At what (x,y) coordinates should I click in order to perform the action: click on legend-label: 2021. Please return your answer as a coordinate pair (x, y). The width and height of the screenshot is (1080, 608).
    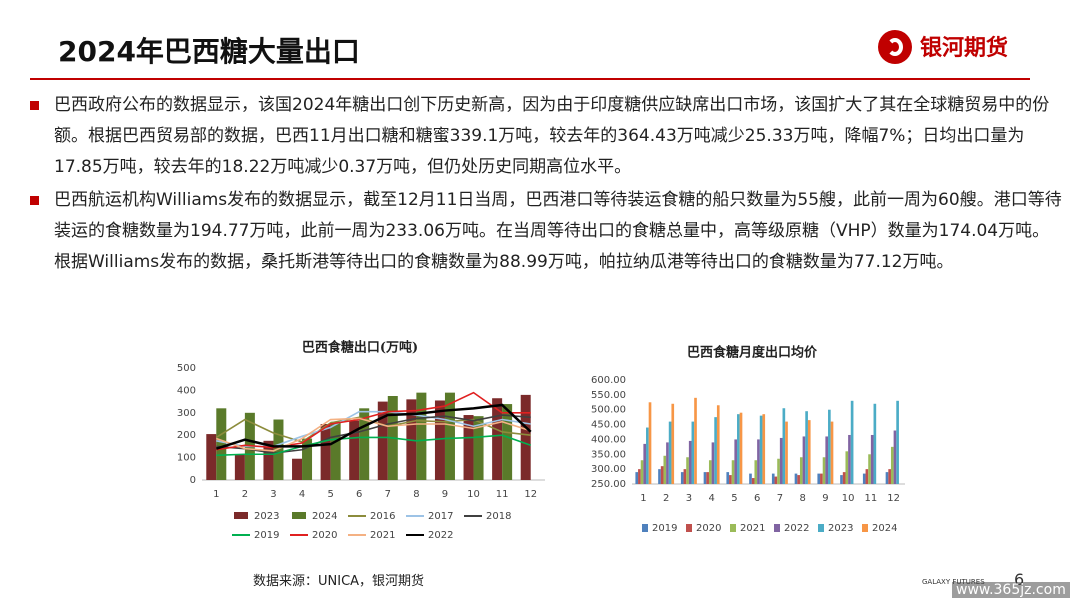
    Looking at the image, I should click on (752, 528).